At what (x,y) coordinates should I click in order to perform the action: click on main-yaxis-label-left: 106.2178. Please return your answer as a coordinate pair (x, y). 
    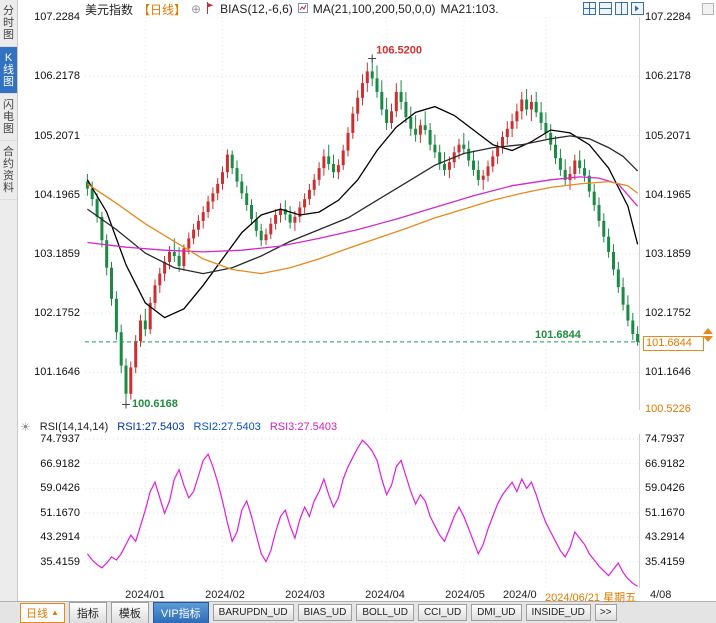
    Looking at the image, I should click on (57, 76).